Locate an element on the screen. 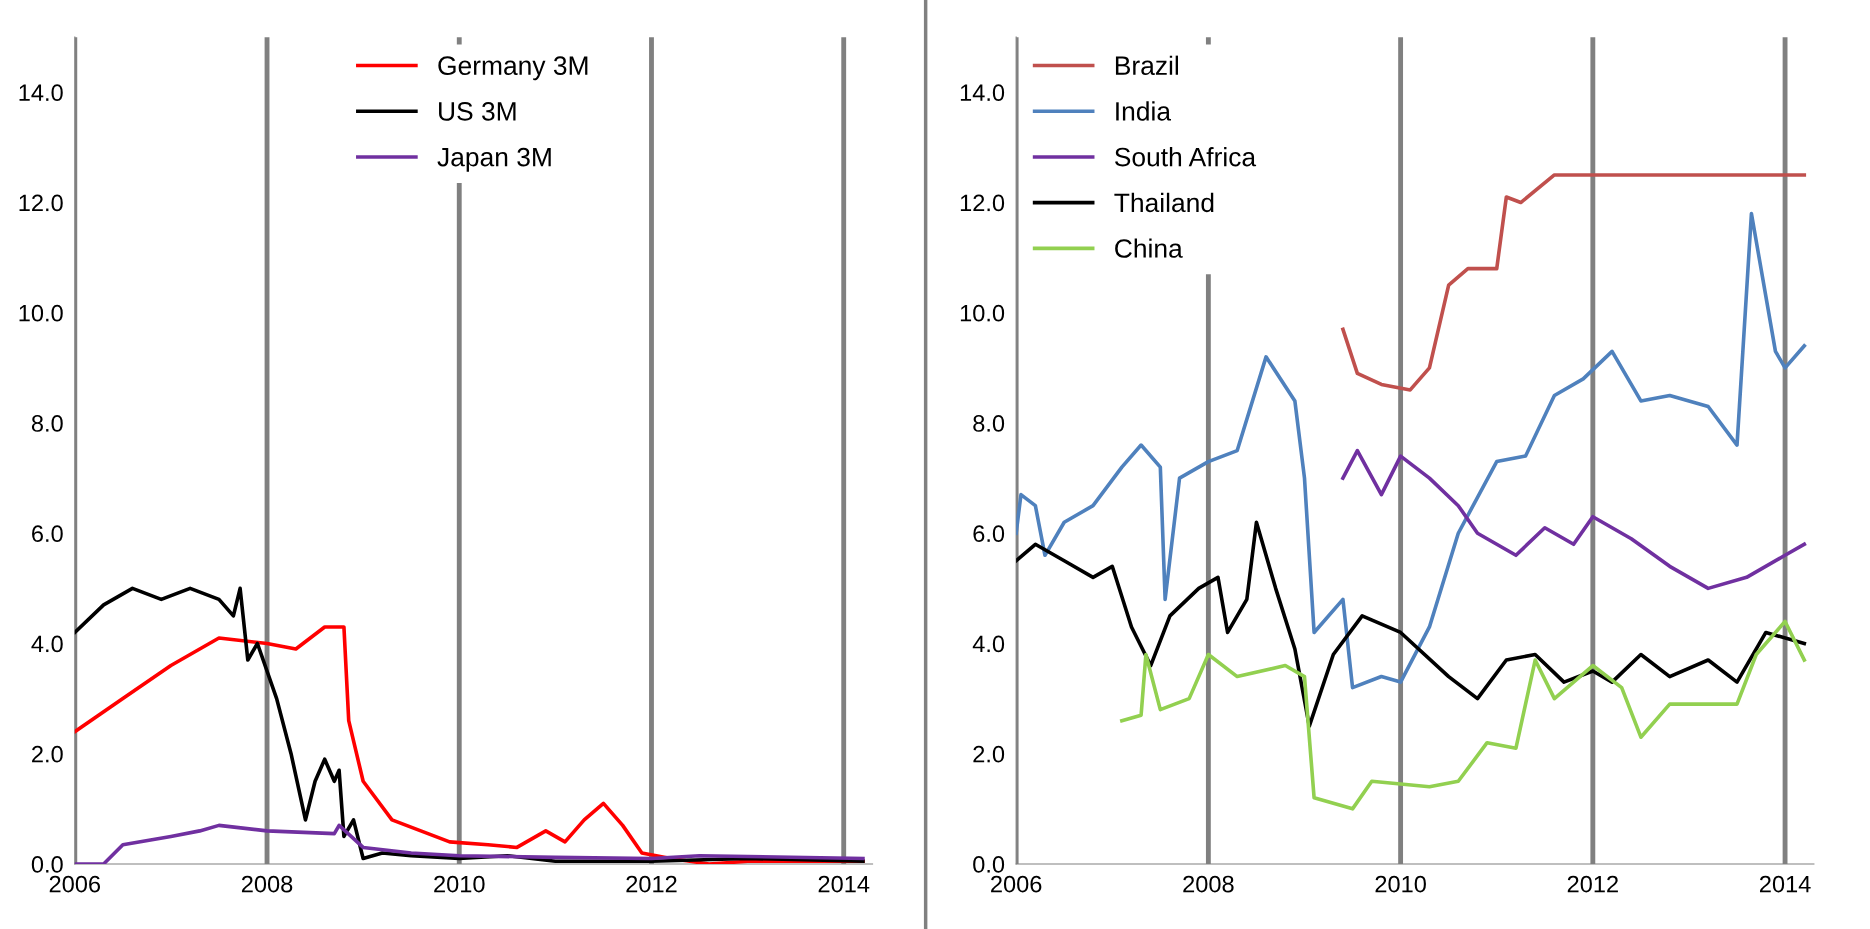 This screenshot has height=929, width=1870. legend-label: Thailand is located at coordinates (1164, 202).